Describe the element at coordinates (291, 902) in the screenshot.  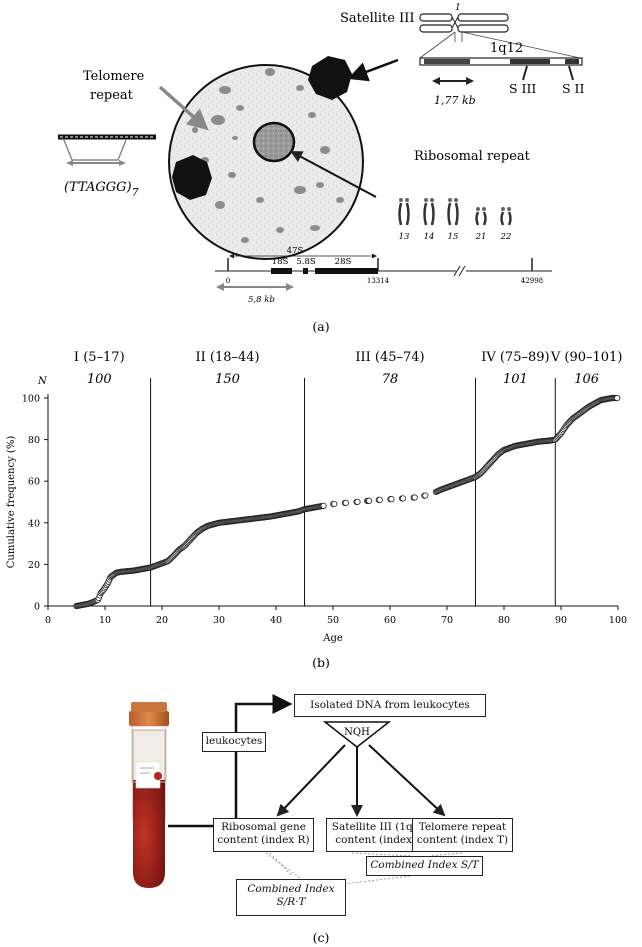
I see `combined-index-srt-line2: S/R·T` at that location.